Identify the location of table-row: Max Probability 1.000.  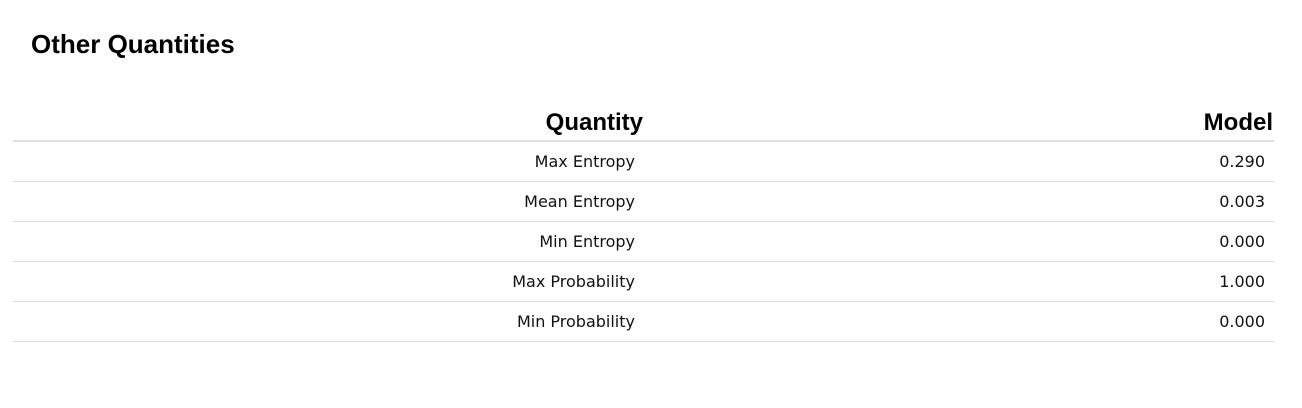
(643, 281).